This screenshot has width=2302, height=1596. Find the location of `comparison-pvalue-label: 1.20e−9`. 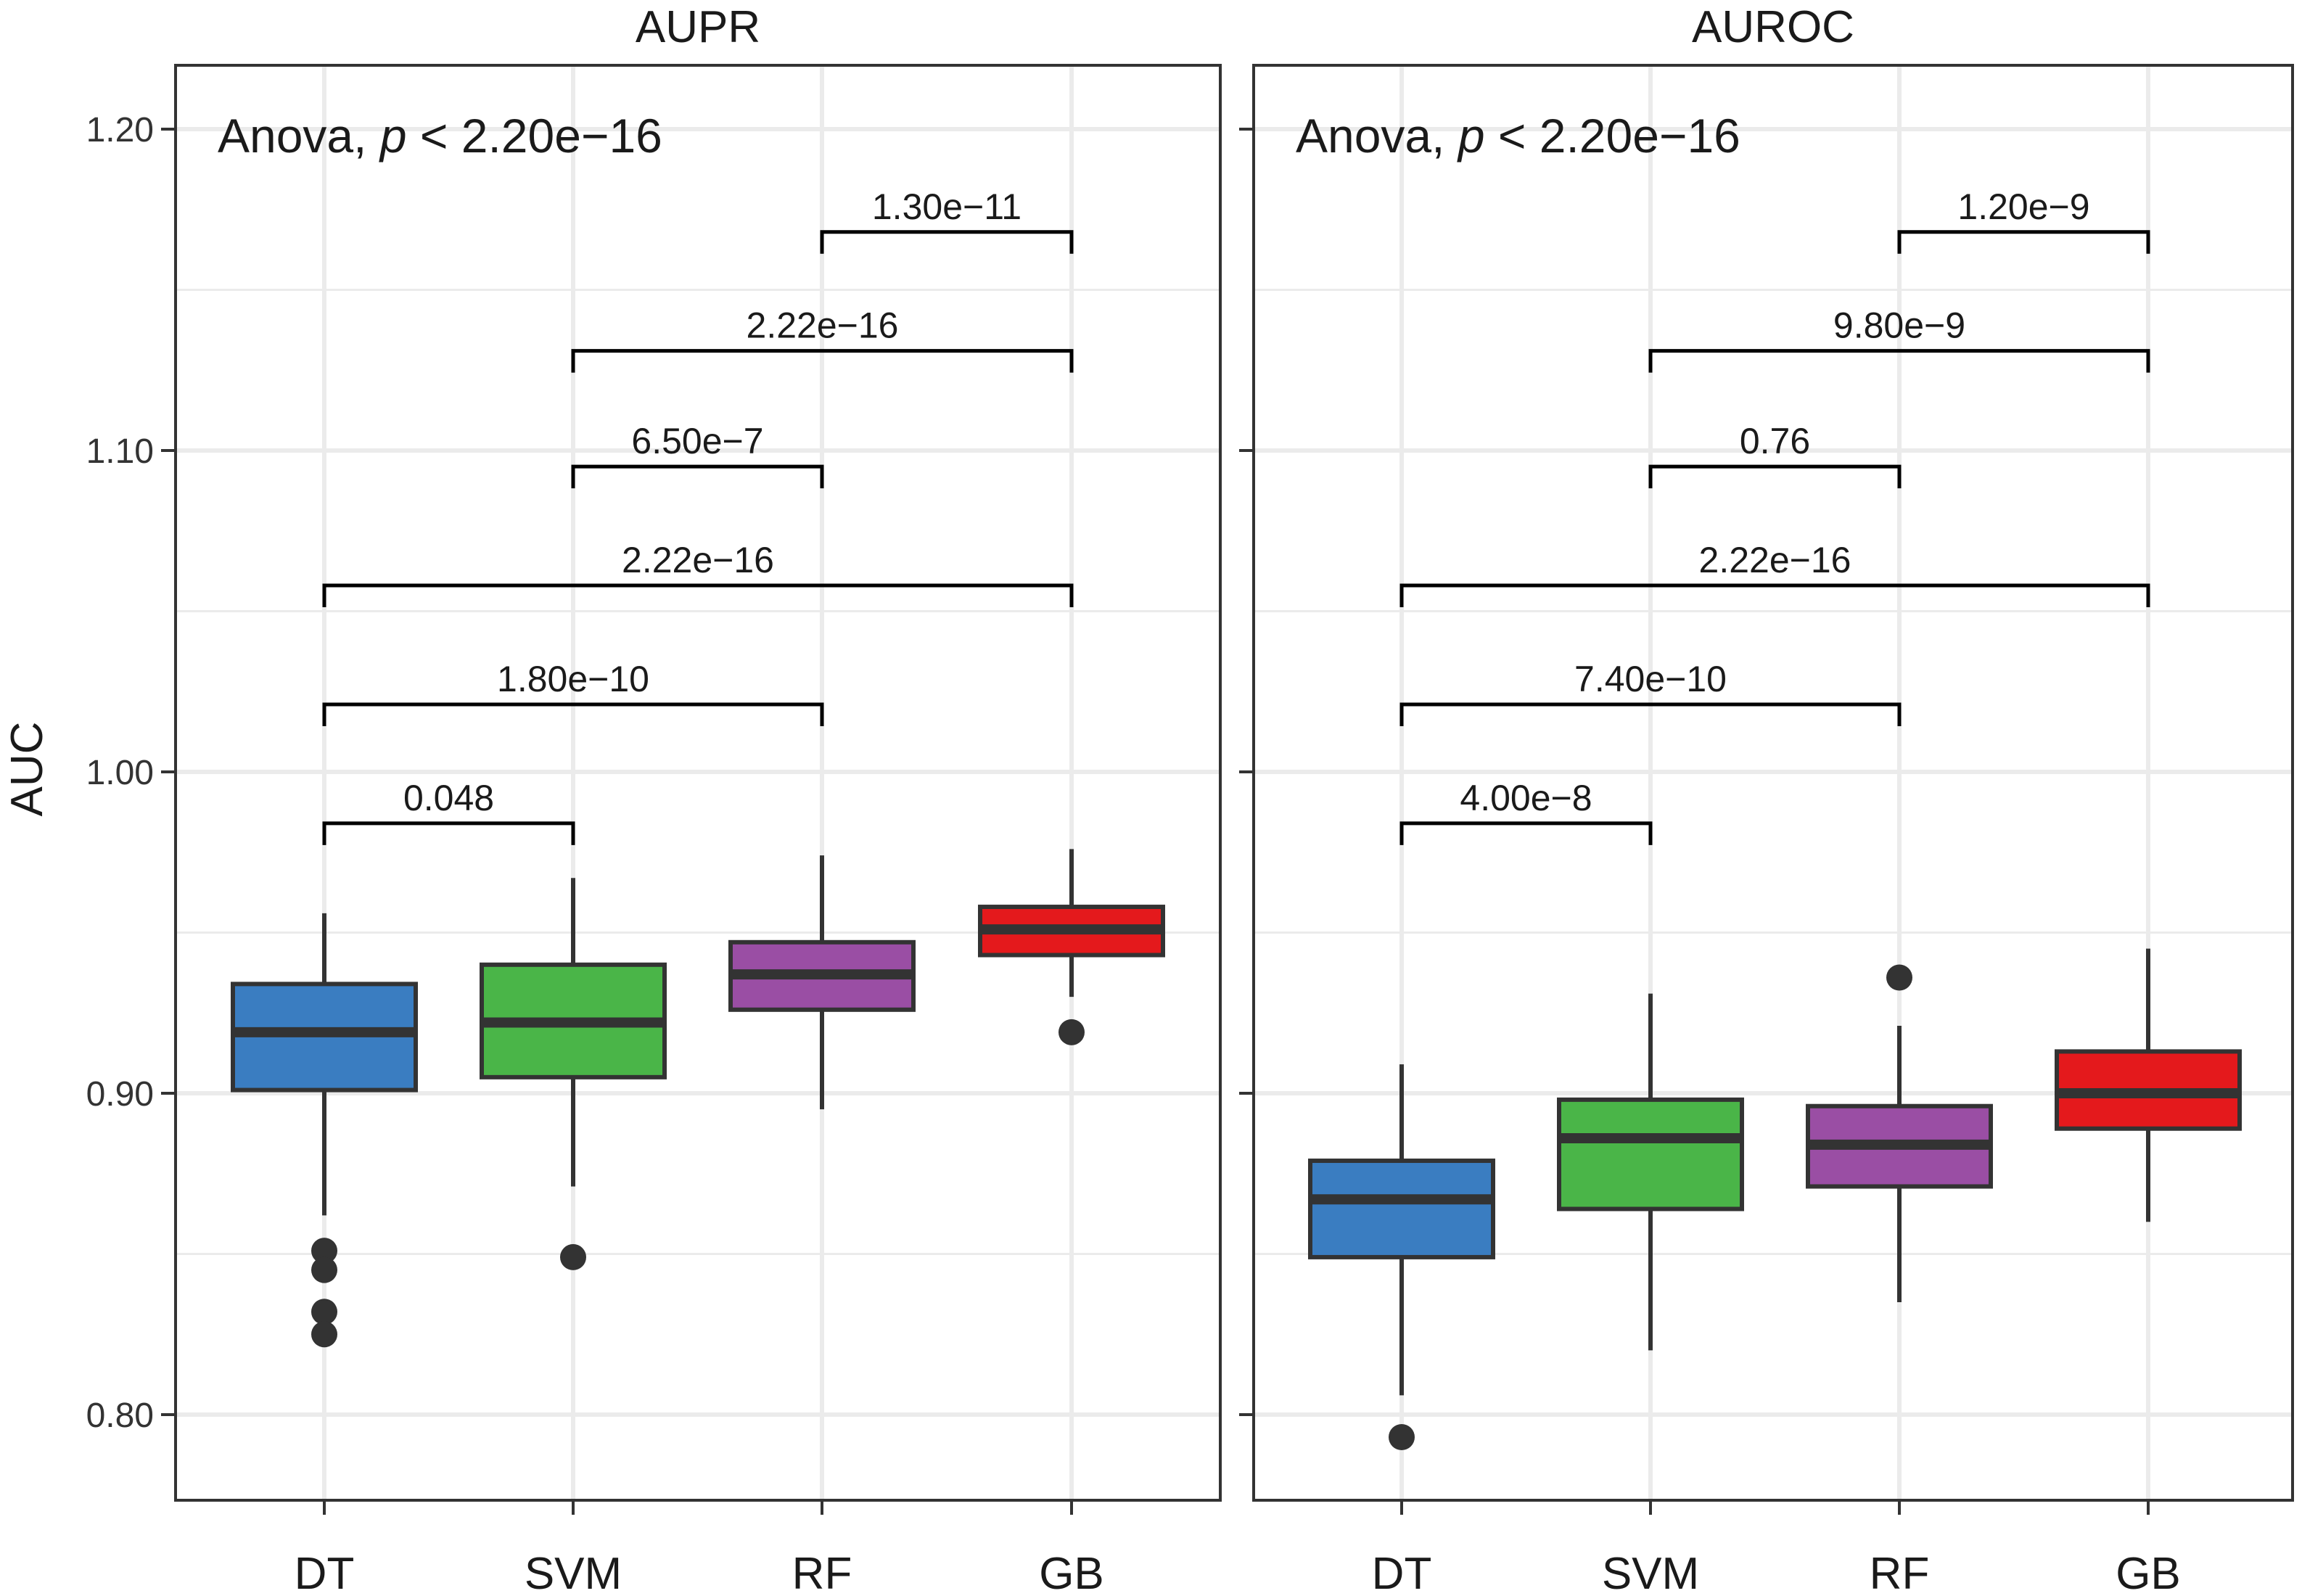

comparison-pvalue-label: 1.20e−9 is located at coordinates (2023, 206).